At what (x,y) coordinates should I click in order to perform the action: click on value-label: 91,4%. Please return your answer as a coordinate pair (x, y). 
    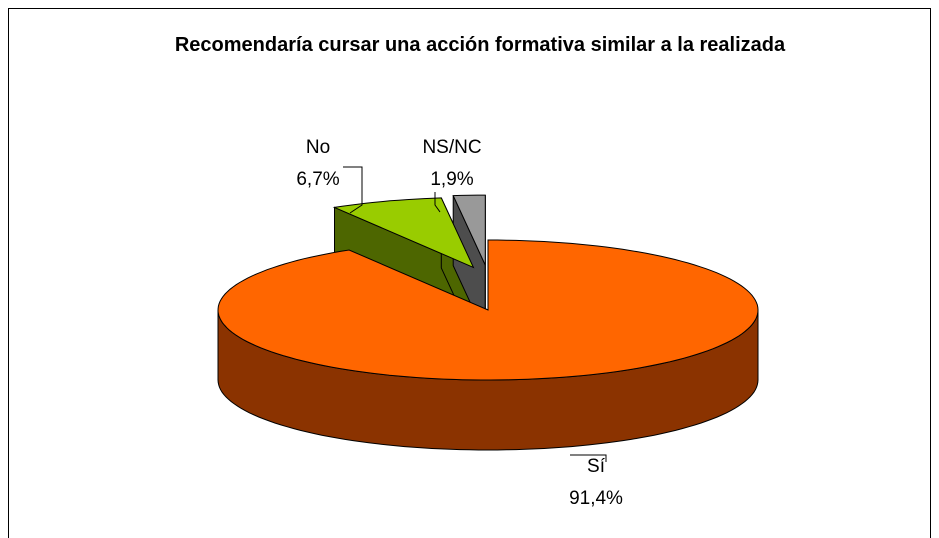
    Looking at the image, I should click on (596, 498).